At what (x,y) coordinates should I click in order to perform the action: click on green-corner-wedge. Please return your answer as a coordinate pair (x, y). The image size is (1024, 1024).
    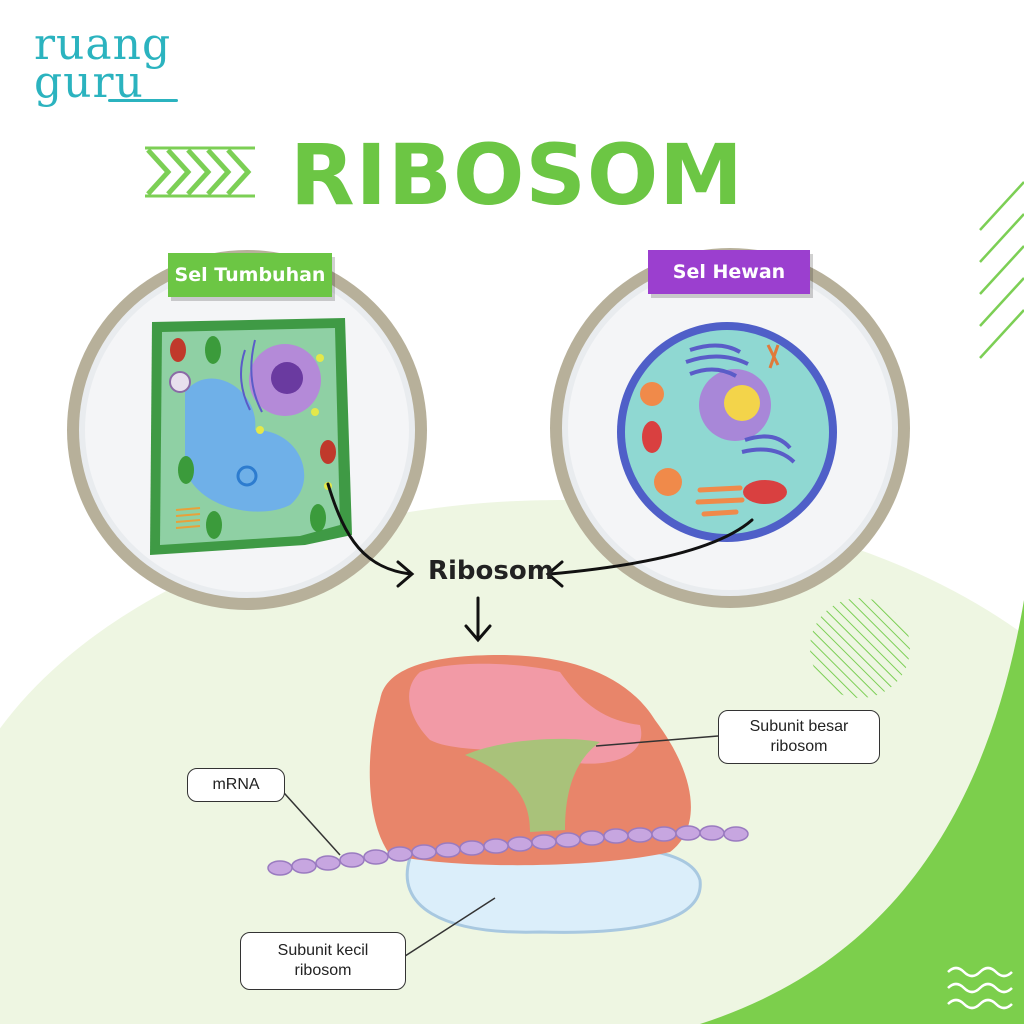
    Looking at the image, I should click on (862, 812).